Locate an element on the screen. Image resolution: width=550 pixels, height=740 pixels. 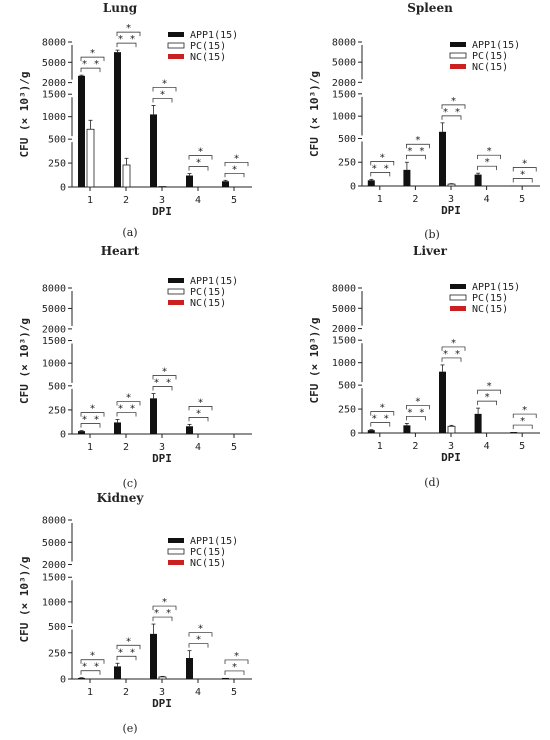
legend-label: NC(15) is located at coordinates (490, 67).